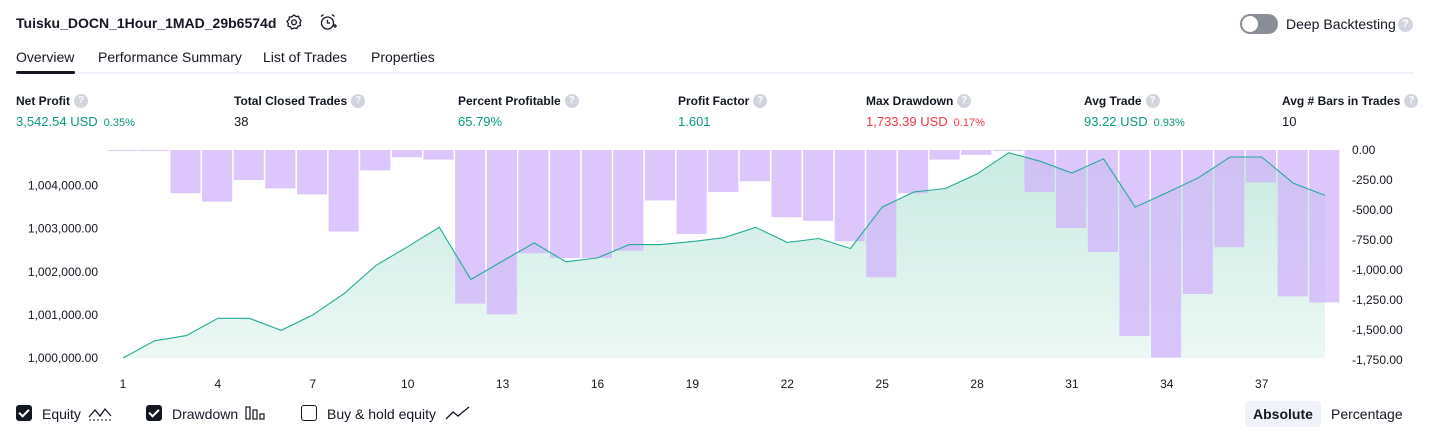 This screenshot has width=1431, height=438. I want to click on deep-backtesting-toggle, so click(1259, 24).